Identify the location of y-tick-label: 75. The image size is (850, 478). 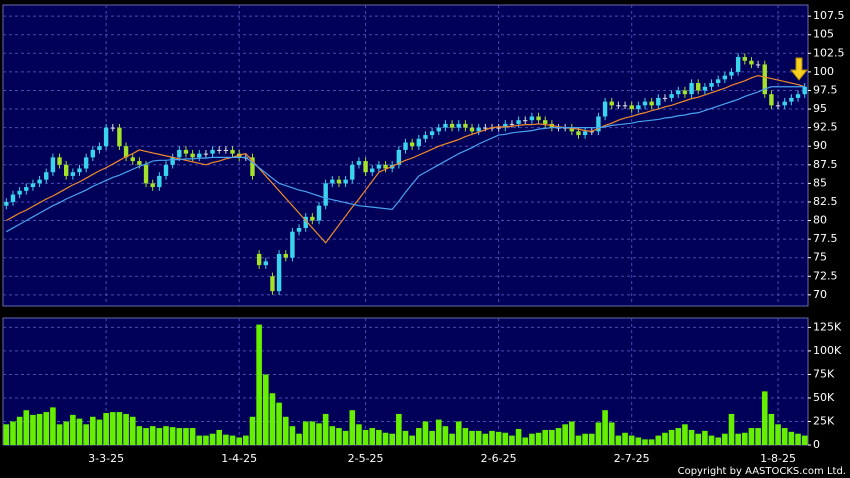
(820, 257).